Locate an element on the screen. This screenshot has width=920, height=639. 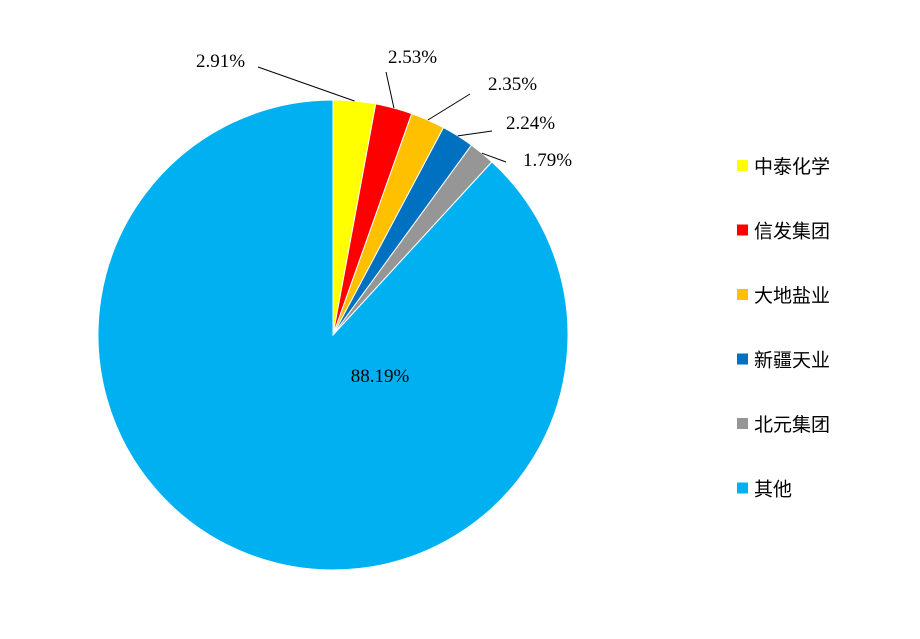
leader-lines is located at coordinates (382, 114).